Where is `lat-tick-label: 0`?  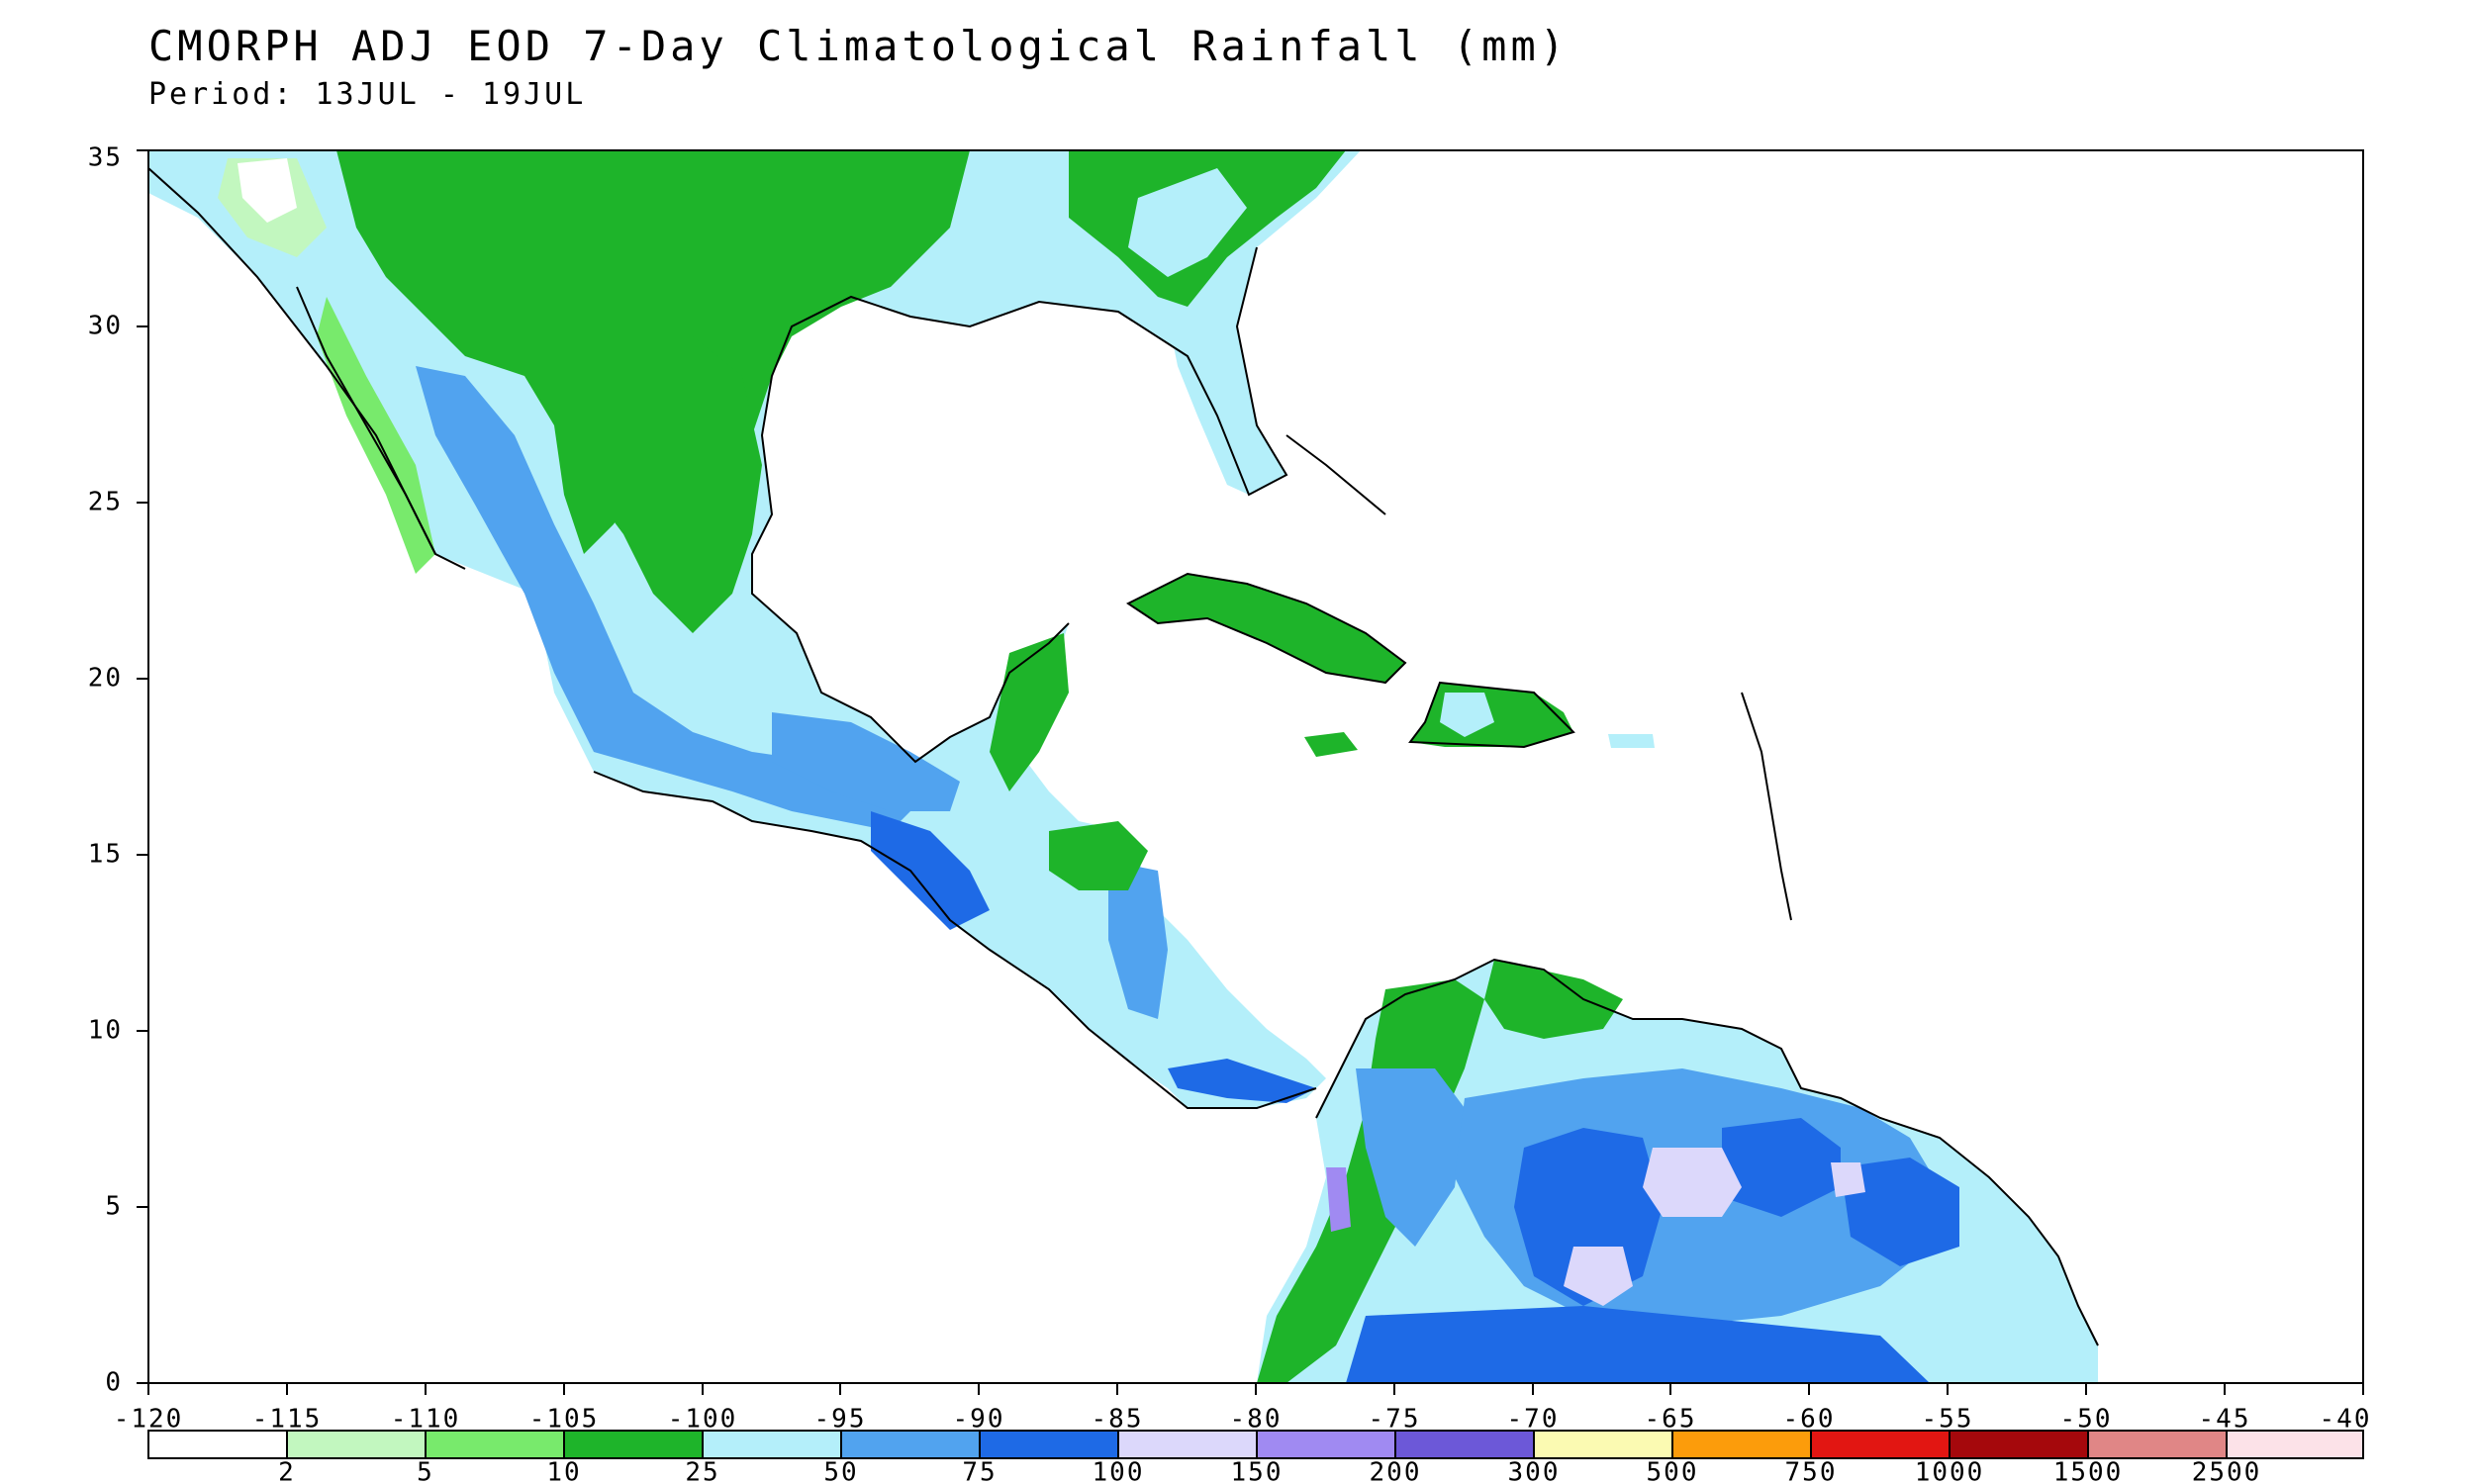 lat-tick-label: 0 is located at coordinates (114, 1383).